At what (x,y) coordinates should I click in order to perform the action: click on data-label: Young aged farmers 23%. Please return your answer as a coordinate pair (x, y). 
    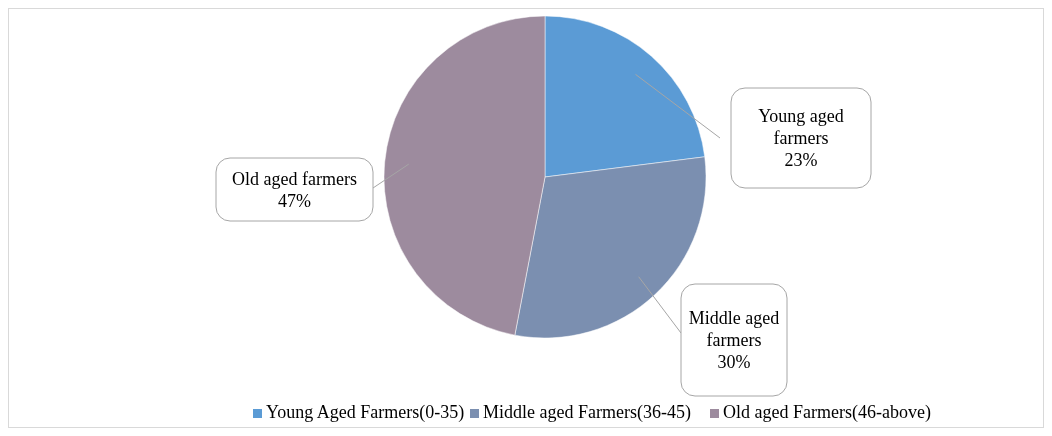
    Looking at the image, I should click on (801, 138).